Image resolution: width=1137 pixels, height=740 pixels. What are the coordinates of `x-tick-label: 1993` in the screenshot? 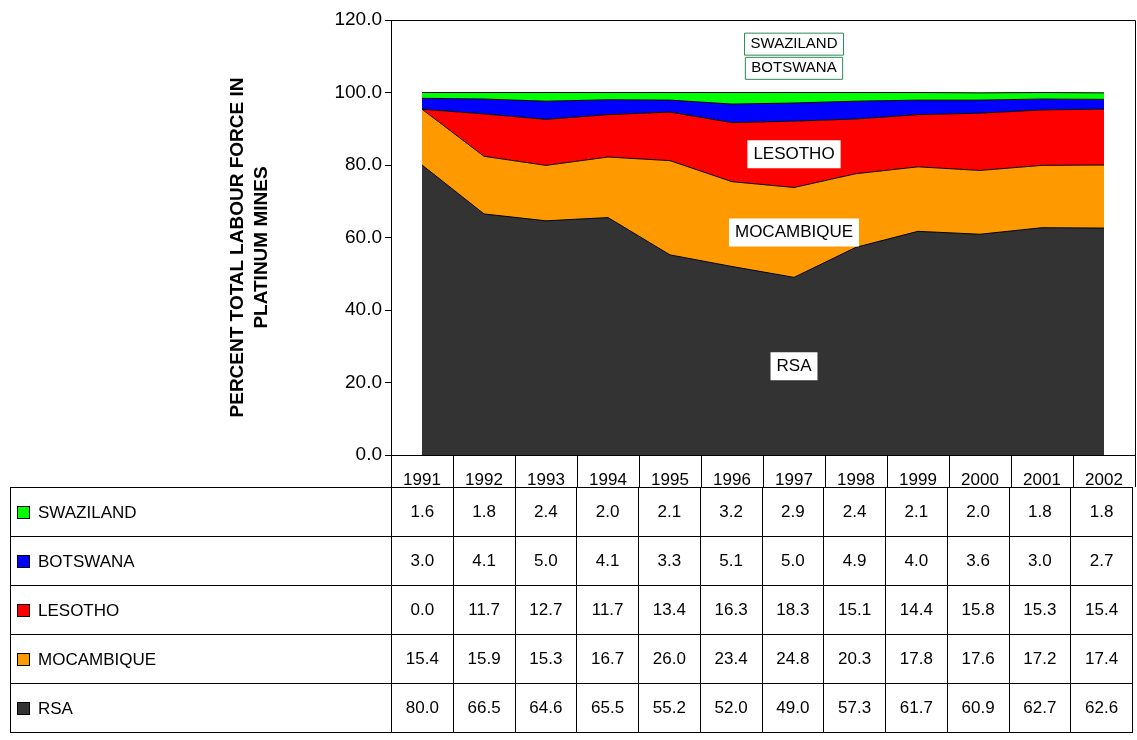 It's located at (546, 479).